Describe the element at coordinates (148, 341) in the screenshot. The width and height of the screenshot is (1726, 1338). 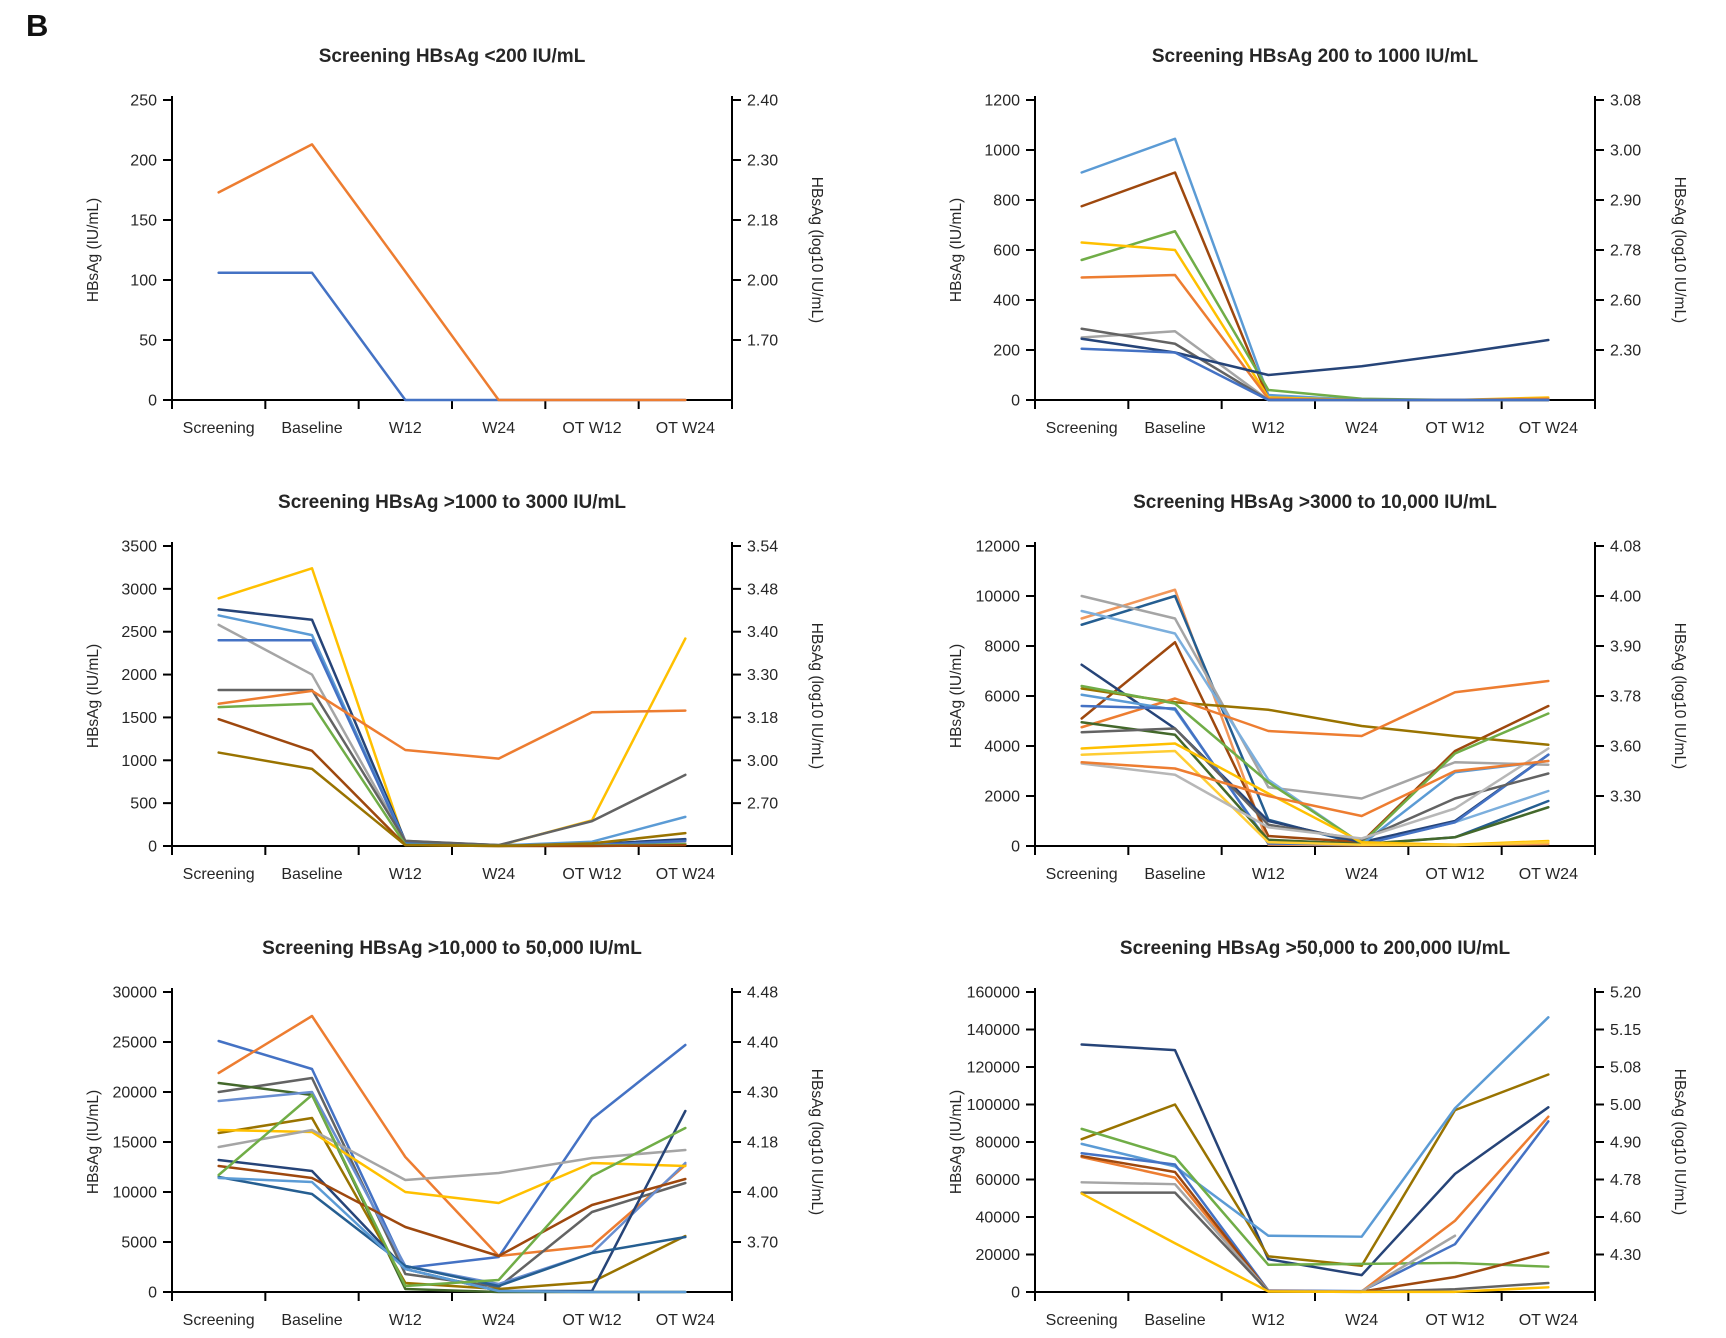
I see `left-axis-tick-label: 50` at that location.